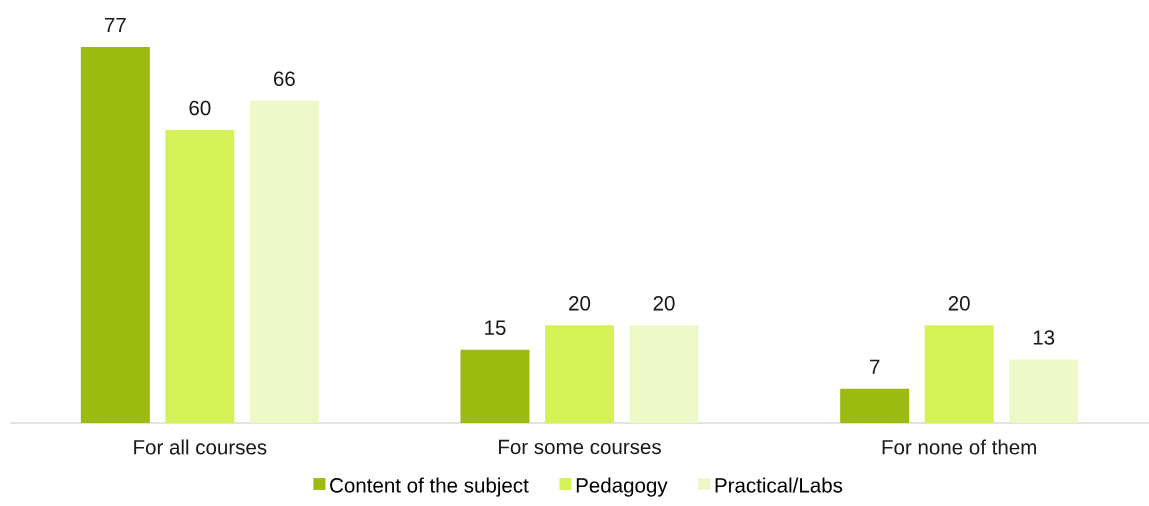 The image size is (1149, 506). Describe the element at coordinates (622, 487) in the screenshot. I see `legend-label: Pedagogy` at that location.